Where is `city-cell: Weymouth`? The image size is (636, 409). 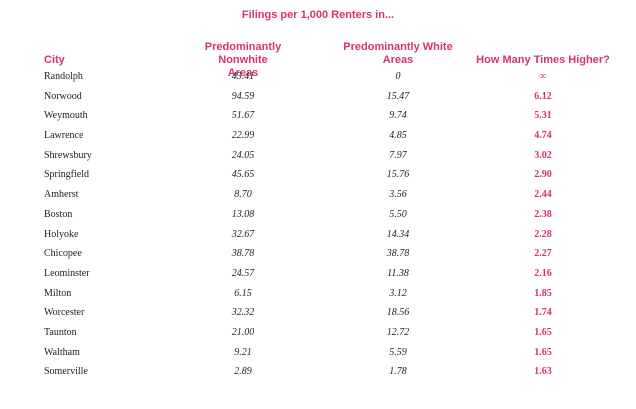 city-cell: Weymouth is located at coordinates (66, 116).